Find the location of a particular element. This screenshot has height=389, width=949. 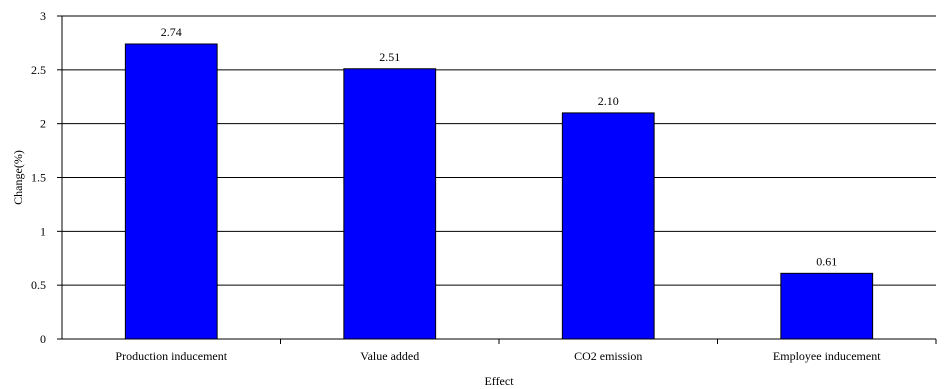

bar-value-label: 2.51 is located at coordinates (389, 57).